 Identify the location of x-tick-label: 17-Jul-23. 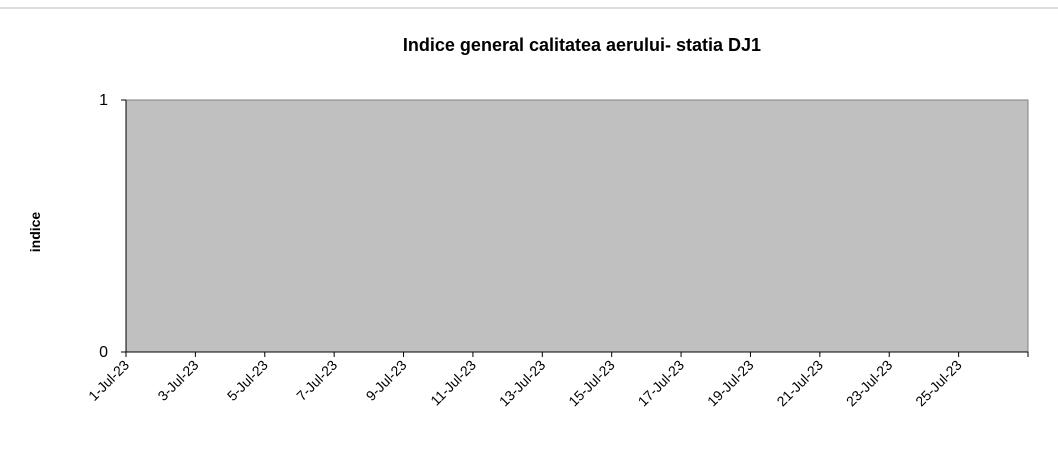
(661, 383).